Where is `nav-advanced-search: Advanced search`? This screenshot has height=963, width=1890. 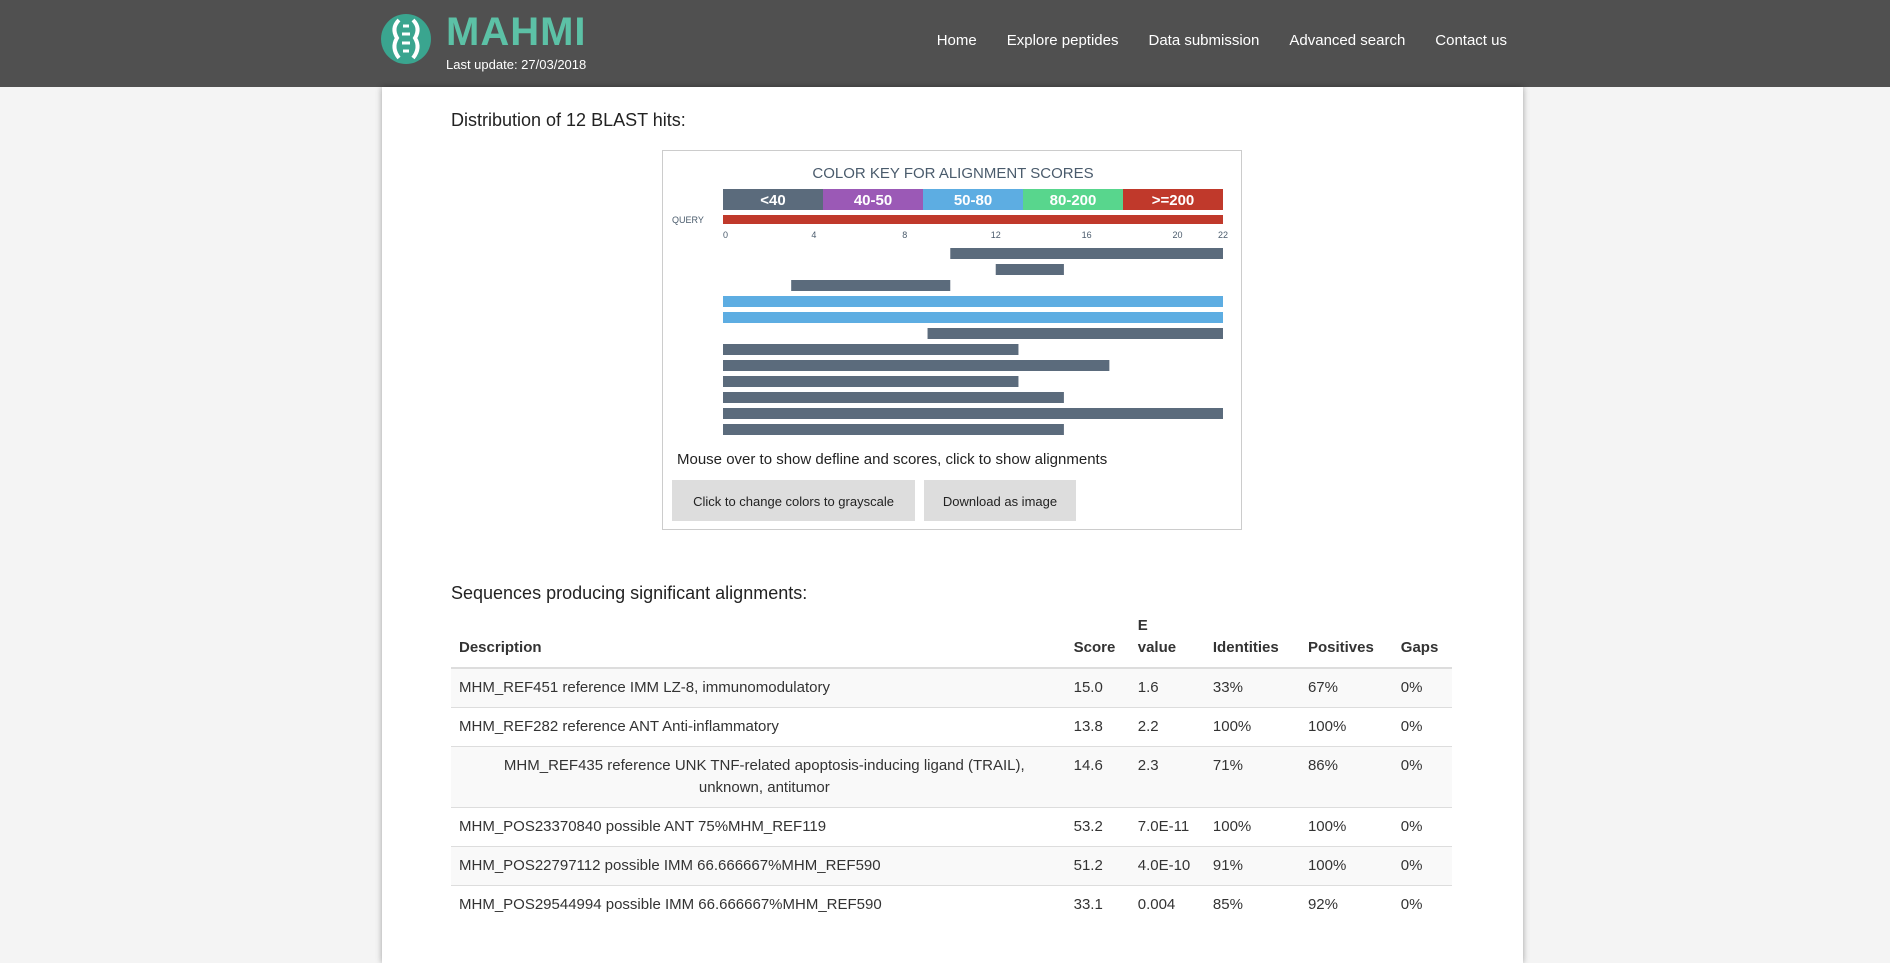
nav-advanced-search: Advanced search is located at coordinates (1347, 40).